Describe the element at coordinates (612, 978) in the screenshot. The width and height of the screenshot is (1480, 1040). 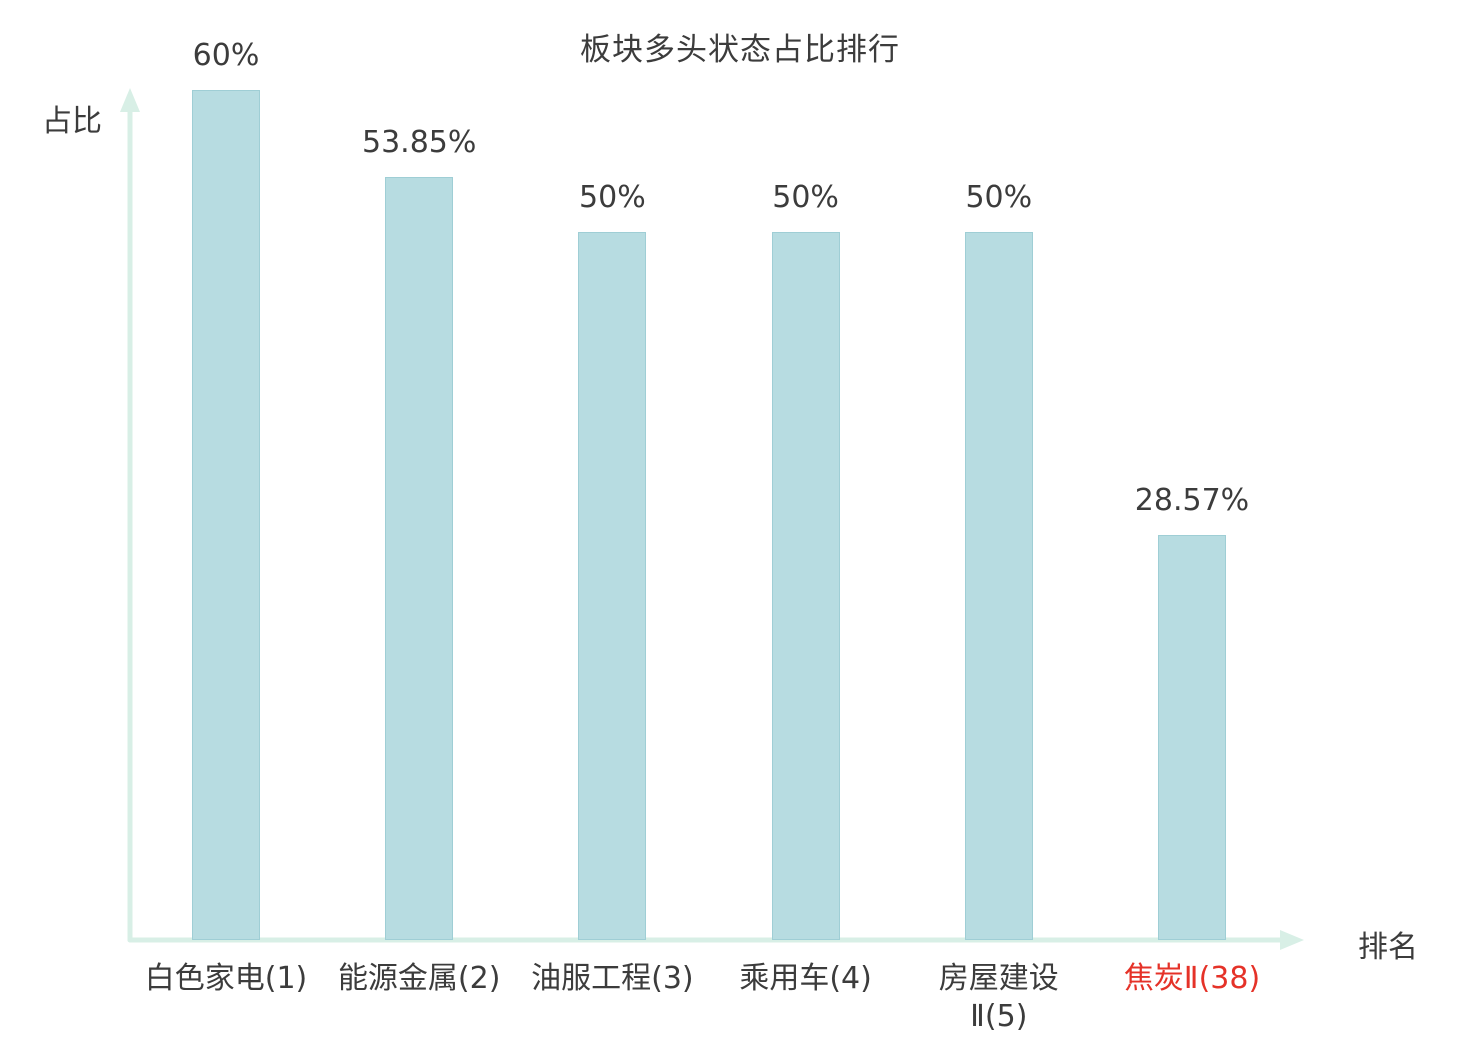
I see `bar-category-label: 油服工程(3)` at that location.